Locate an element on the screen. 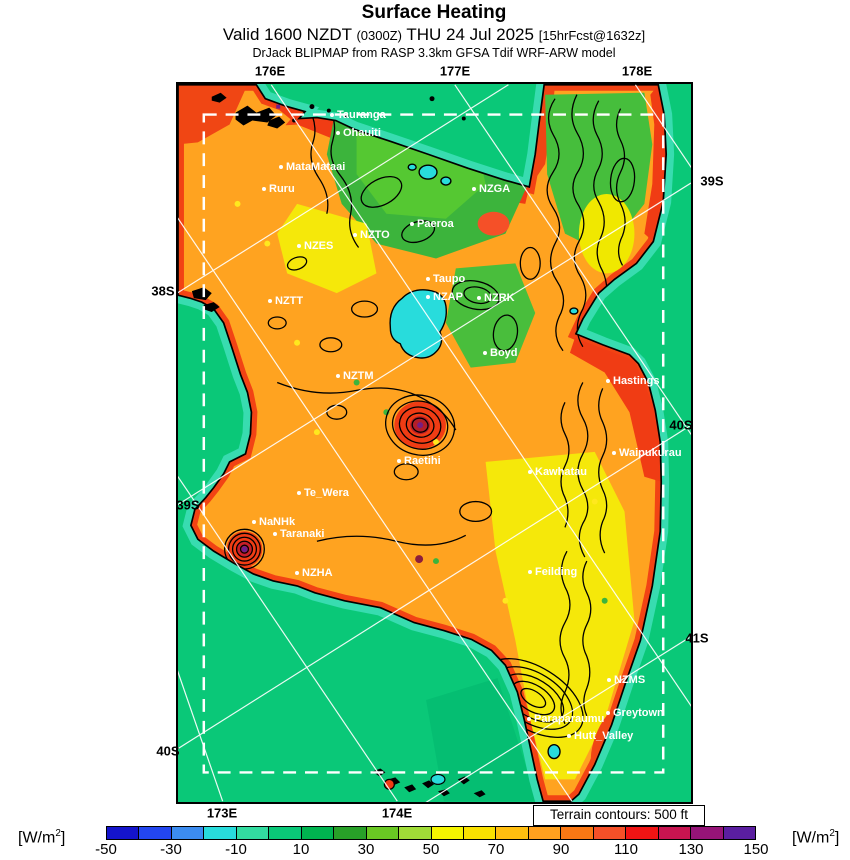 Image resolution: width=850 pixels, height=860 pixels. station-label: Boyd is located at coordinates (504, 353).